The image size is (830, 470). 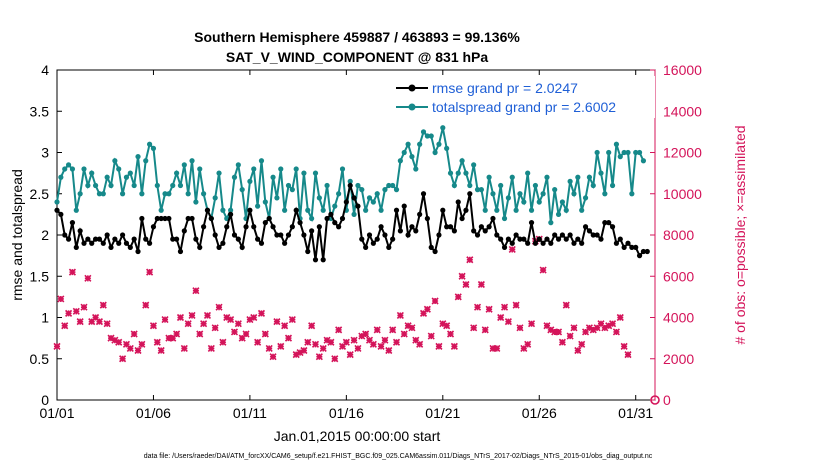 What do you see at coordinates (412, 88) in the screenshot?
I see `legend-rmse-marker` at bounding box center [412, 88].